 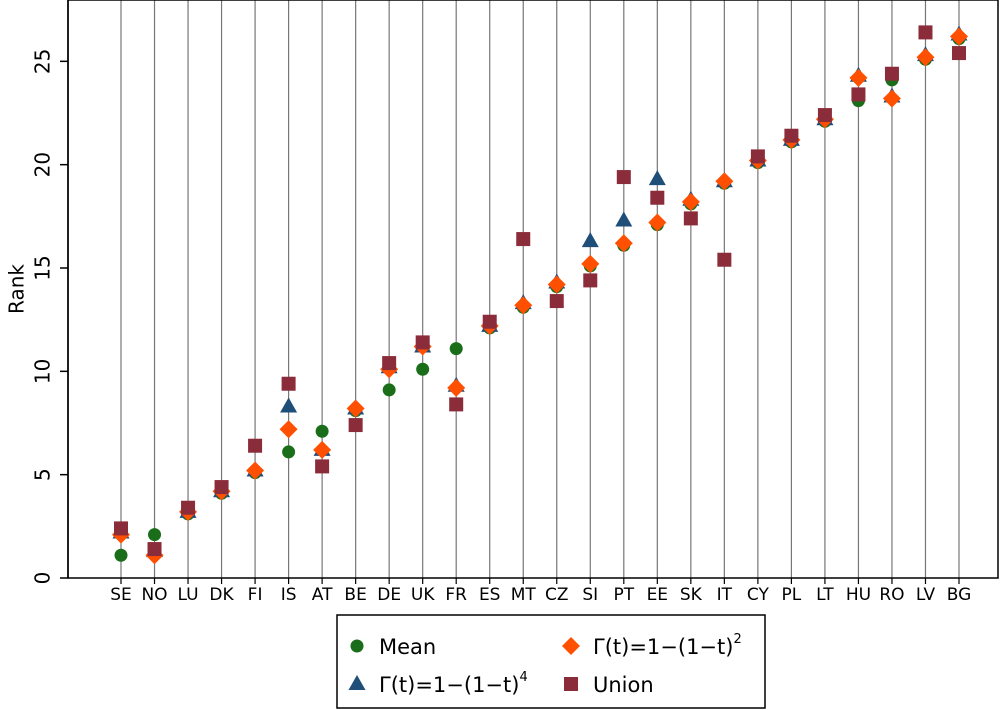 What do you see at coordinates (557, 595) in the screenshot?
I see `x-tick-label-cz: CZ` at bounding box center [557, 595].